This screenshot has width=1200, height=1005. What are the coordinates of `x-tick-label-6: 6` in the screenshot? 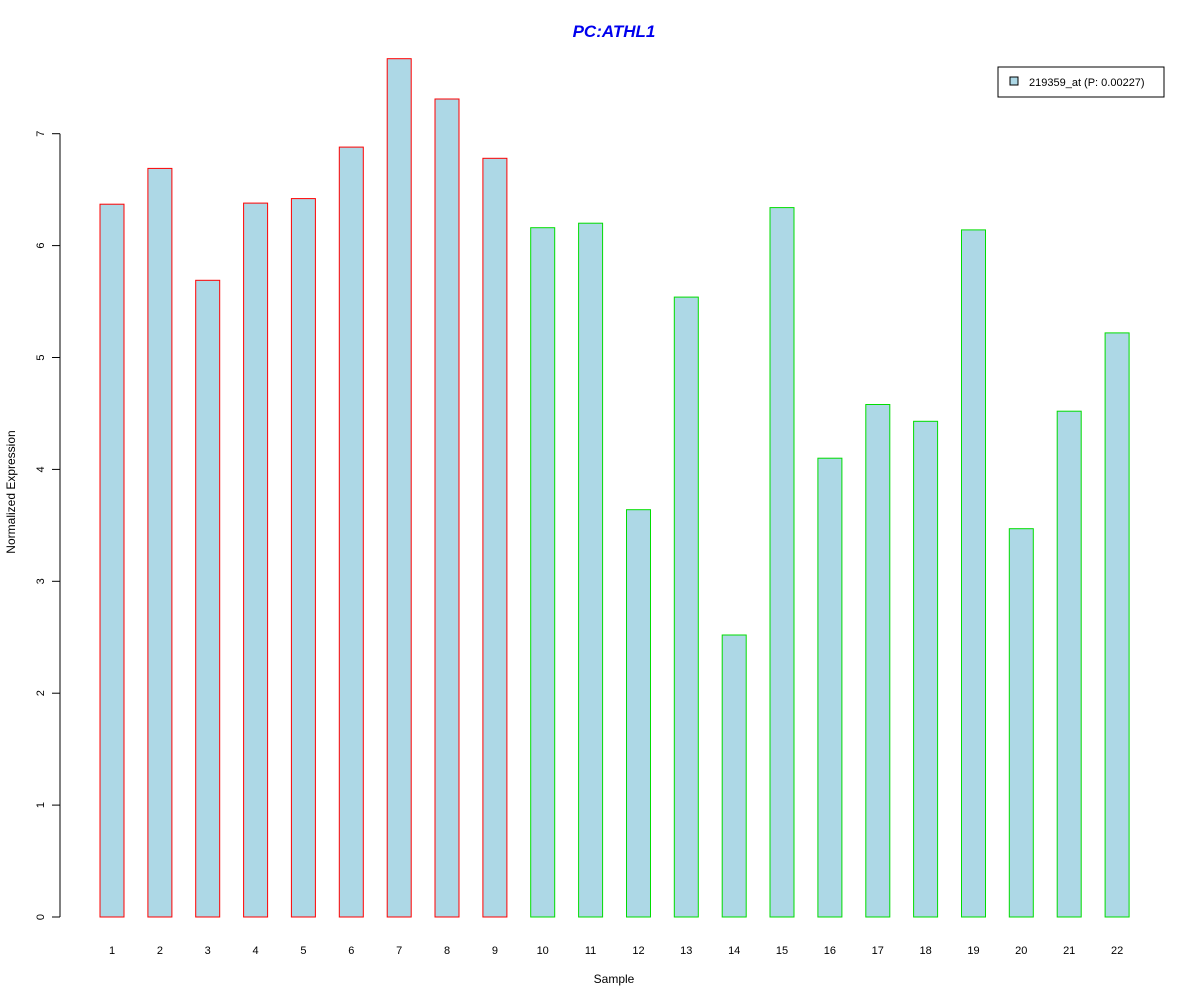 It's located at (351, 951).